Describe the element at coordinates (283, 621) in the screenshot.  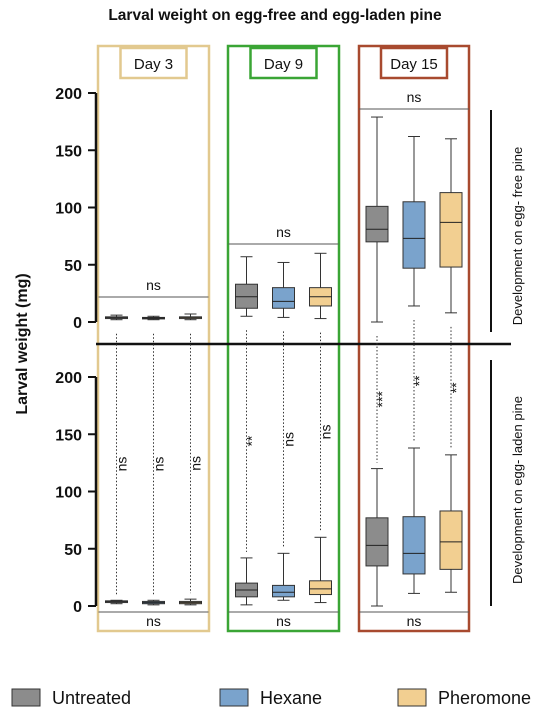
I see `sig-label-bottom-day2: ns` at that location.